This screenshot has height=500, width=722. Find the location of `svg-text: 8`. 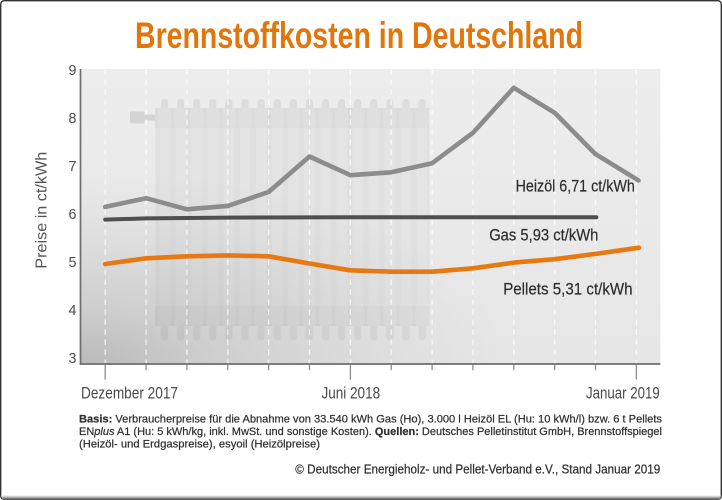

svg-text: 8 is located at coordinates (73, 119).